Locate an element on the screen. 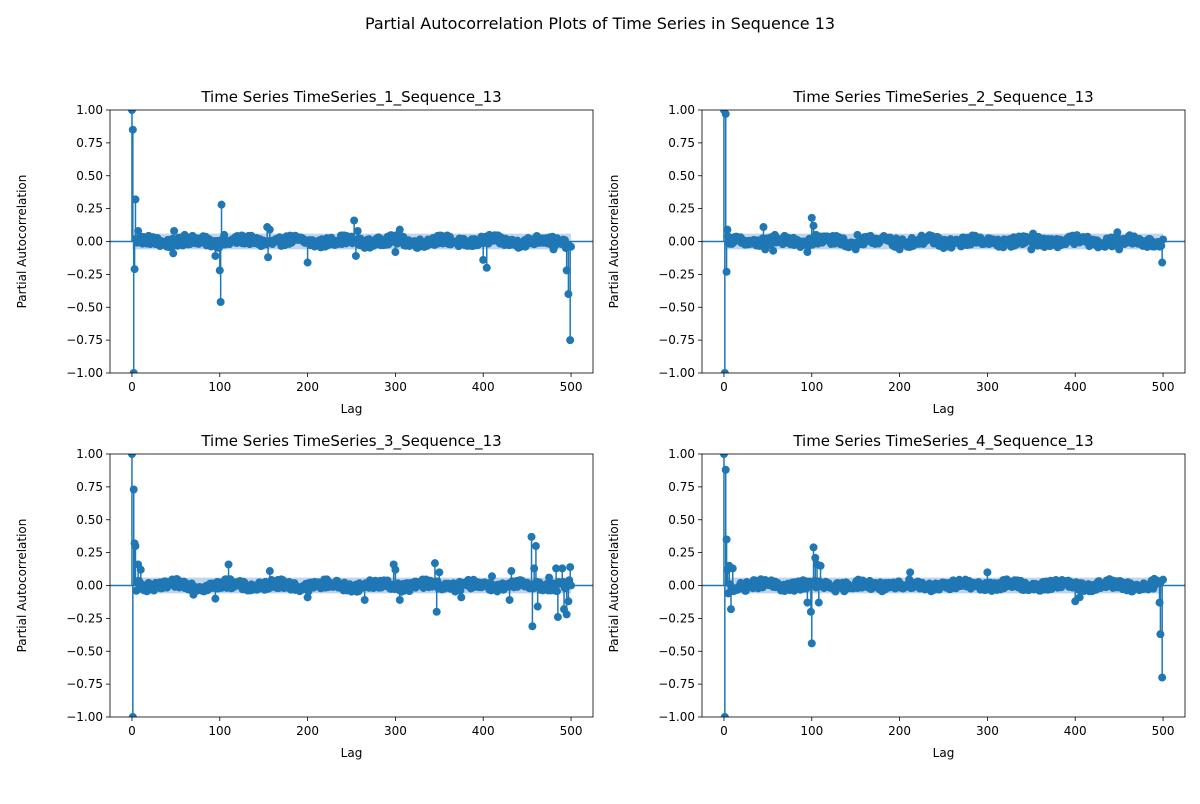  subplot-title: Time Series TimeSeries_3_Sequence_13 is located at coordinates (350, 441).